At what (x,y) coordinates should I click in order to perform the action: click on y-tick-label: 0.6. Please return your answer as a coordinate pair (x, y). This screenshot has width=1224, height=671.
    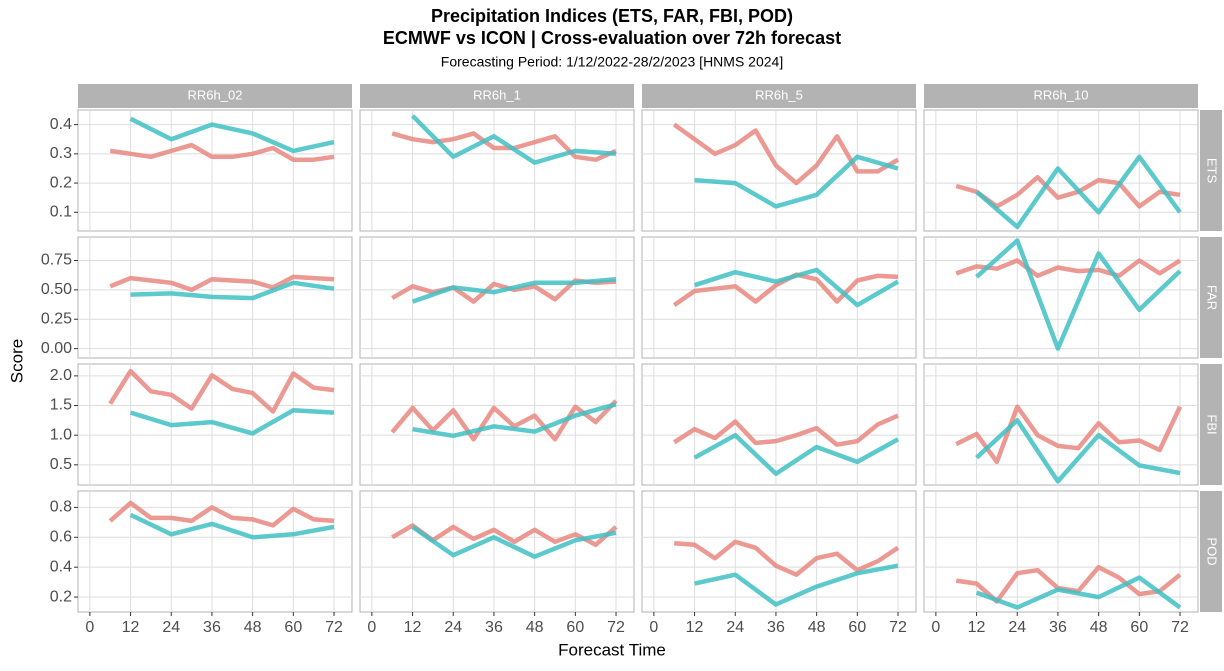
    Looking at the image, I should click on (61, 537).